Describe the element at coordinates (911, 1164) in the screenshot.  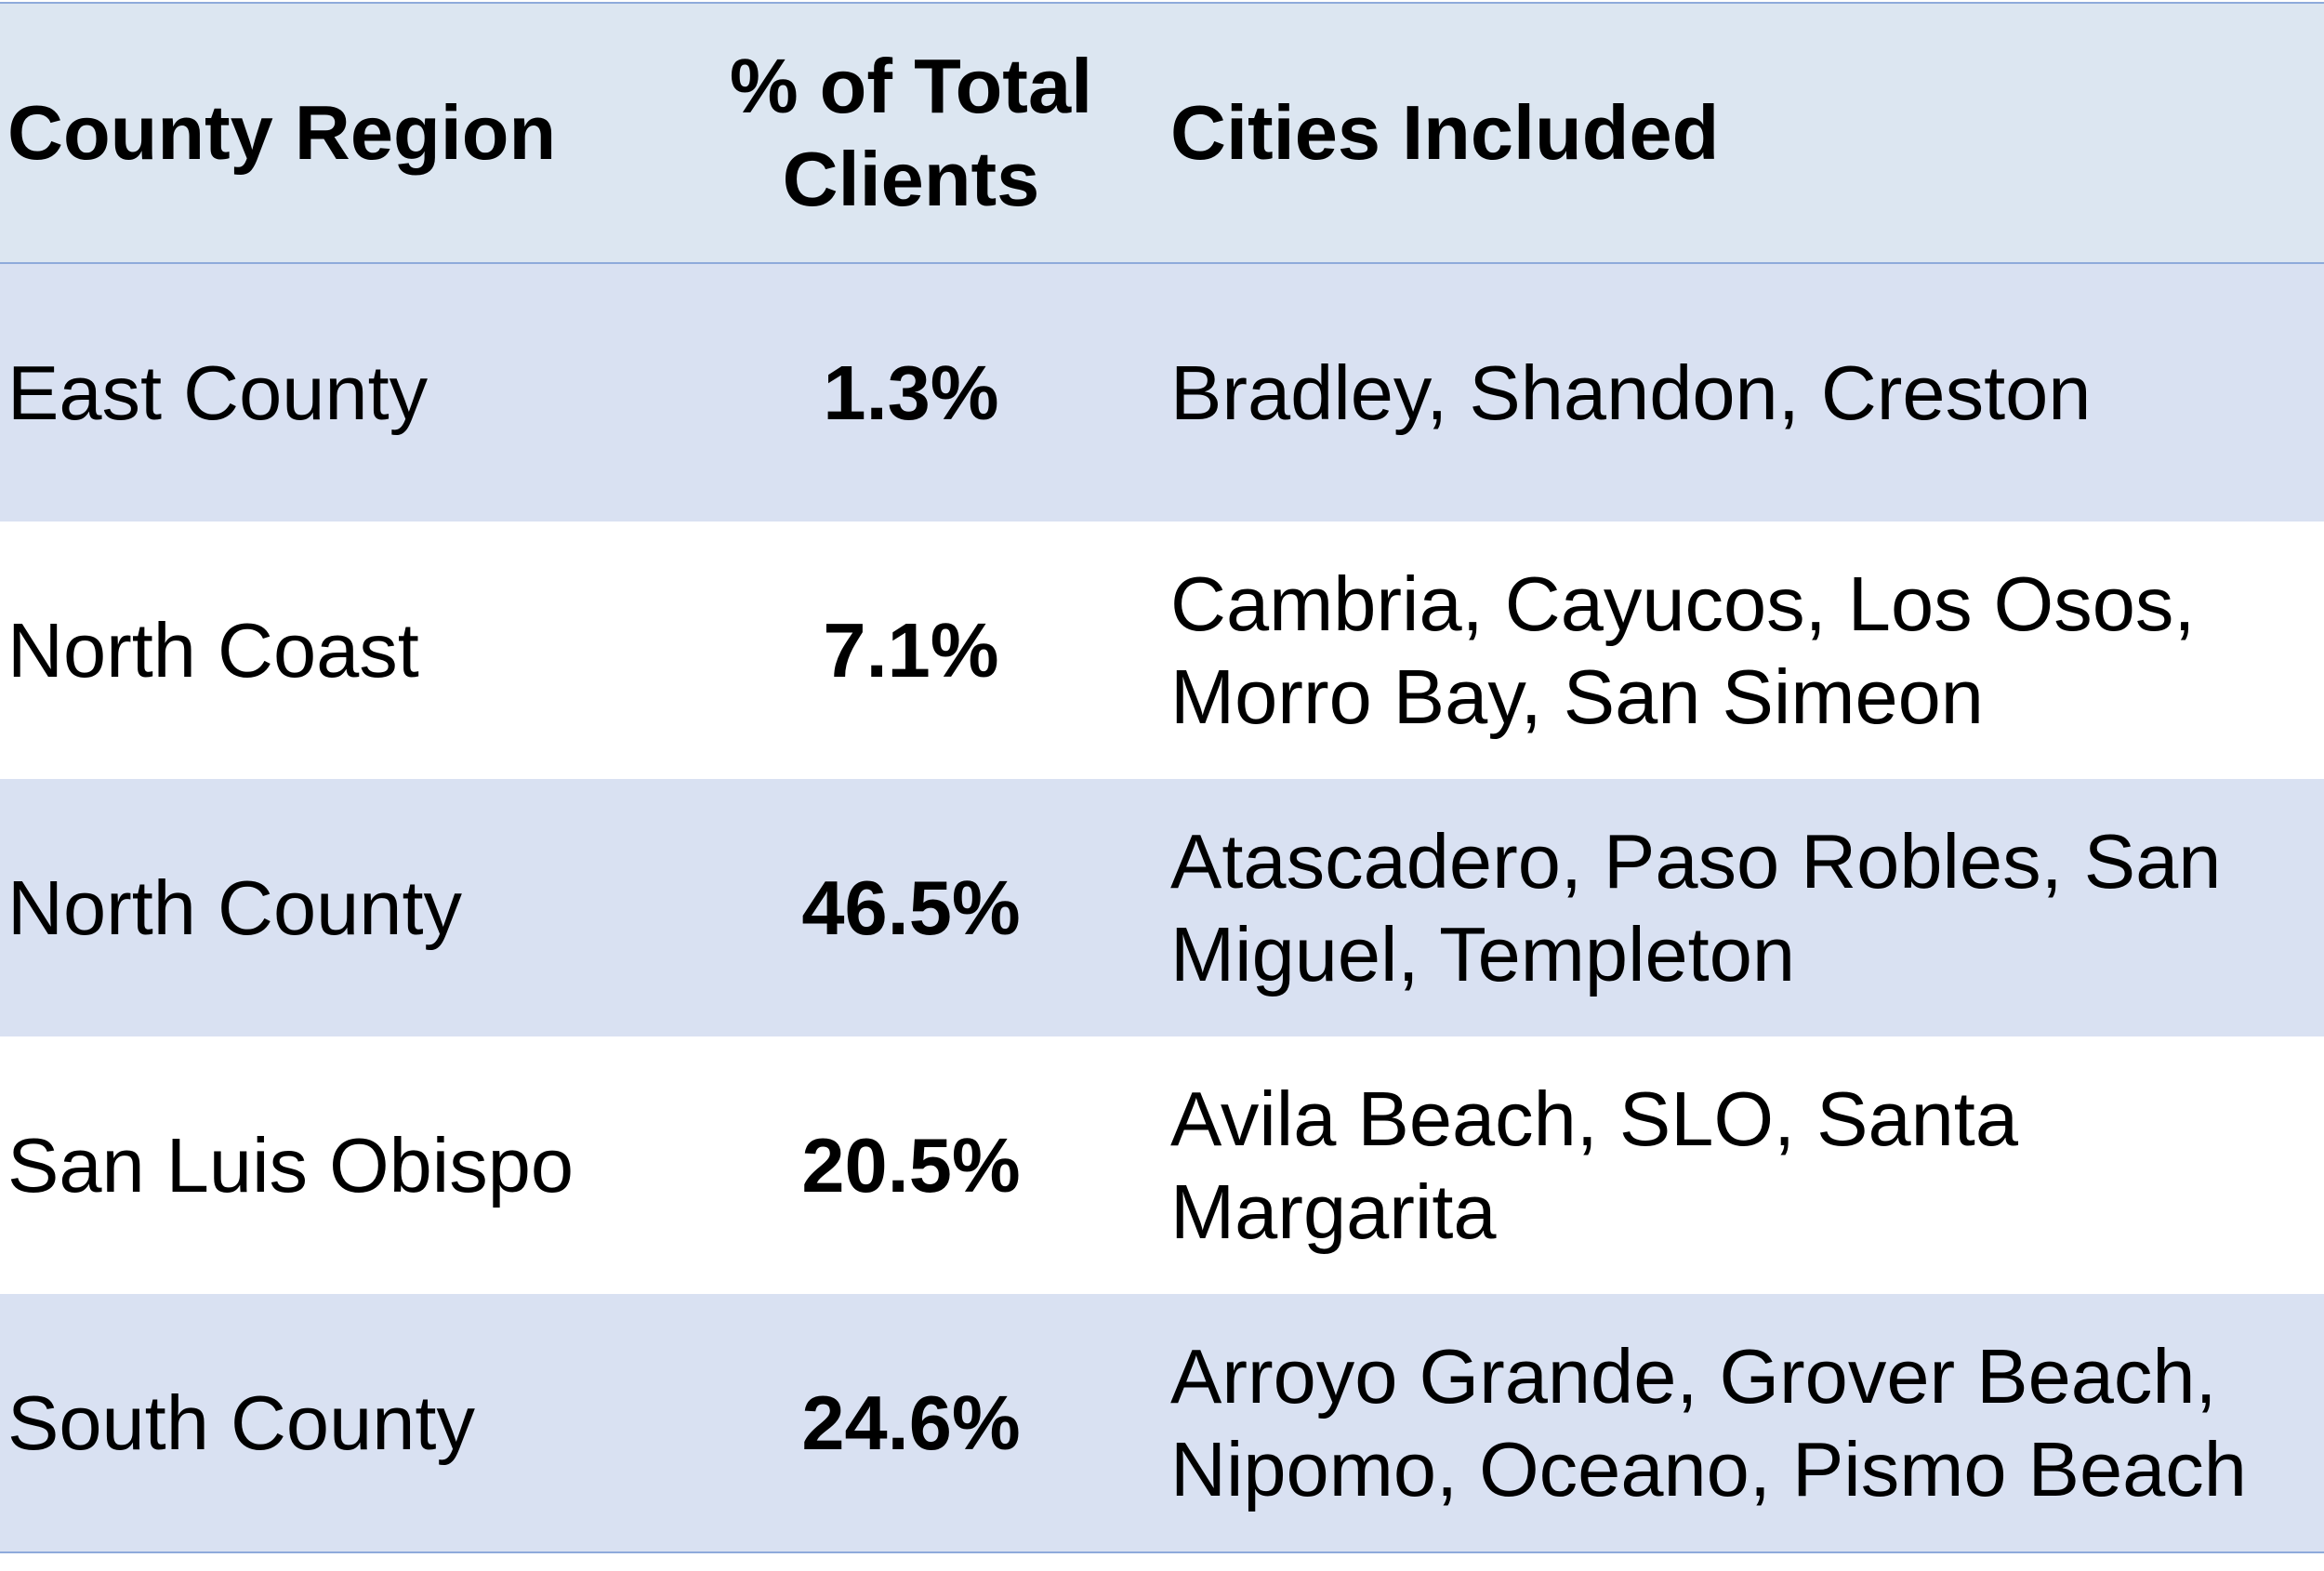
I see `table-cell: 20.5%` at that location.